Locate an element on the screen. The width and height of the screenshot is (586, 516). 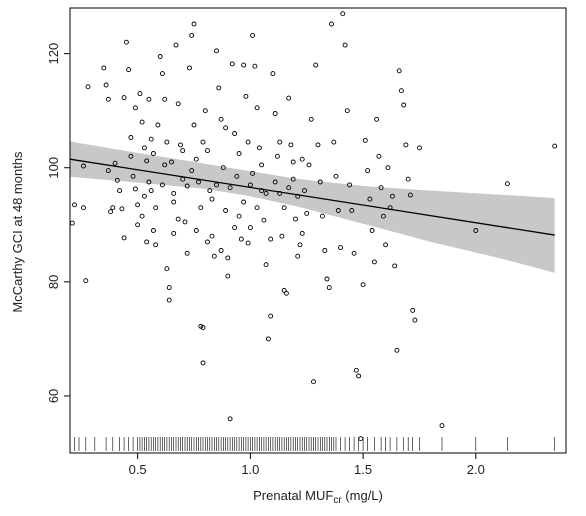
x-axis: 0.5 1.0 1.5 2.0 is located at coordinates (307, 465).